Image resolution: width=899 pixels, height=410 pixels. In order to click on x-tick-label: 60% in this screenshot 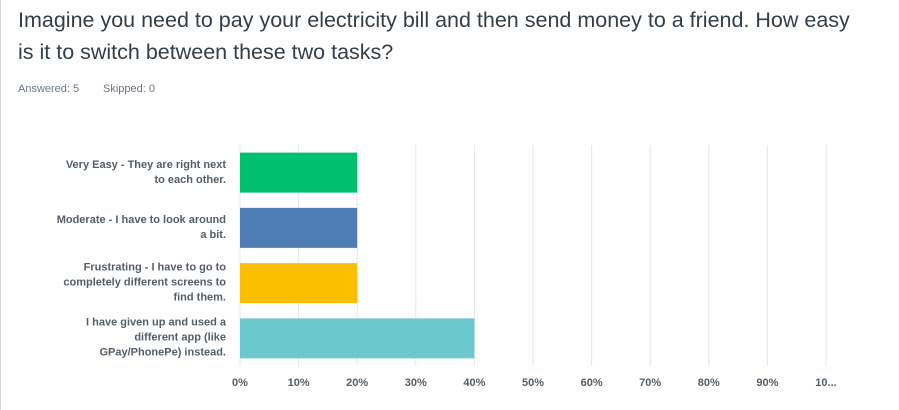, I will do `click(592, 383)`.